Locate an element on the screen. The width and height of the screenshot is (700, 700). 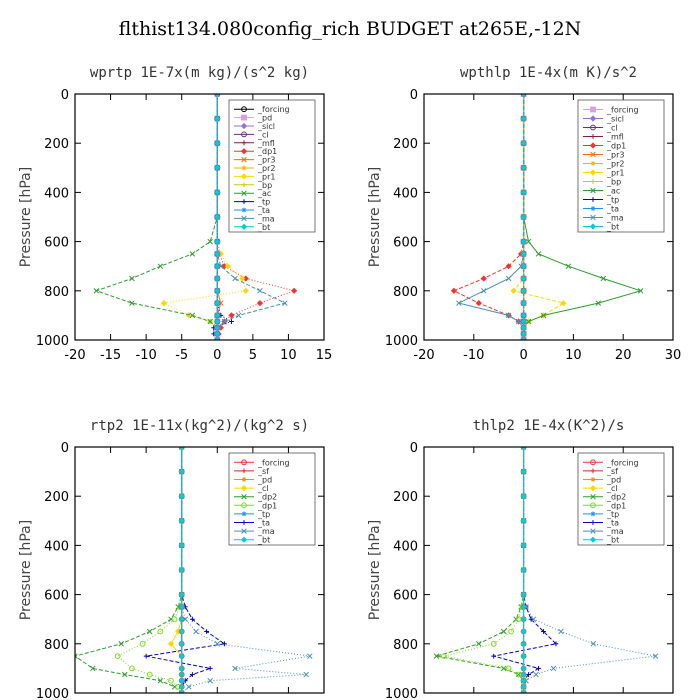
legend-item: _pr2 is located at coordinates (603, 164).